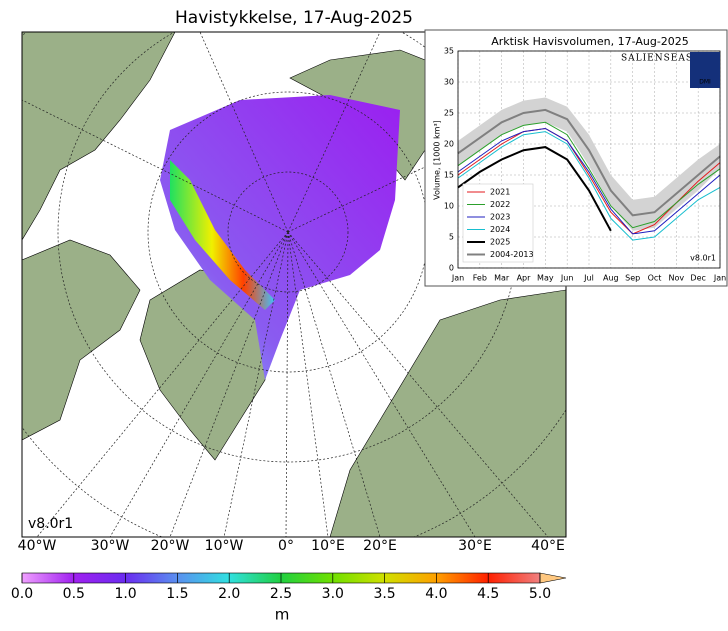 This screenshot has width=728, height=631. I want to click on chart-version: v8.0r1, so click(703, 258).